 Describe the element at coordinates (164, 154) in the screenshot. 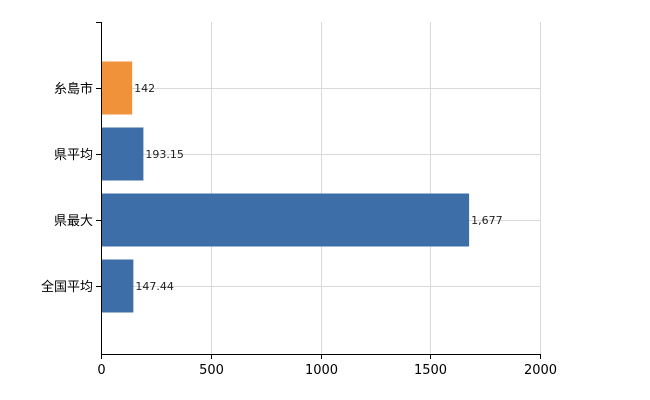

I see `bar-value-label: 193.15` at that location.